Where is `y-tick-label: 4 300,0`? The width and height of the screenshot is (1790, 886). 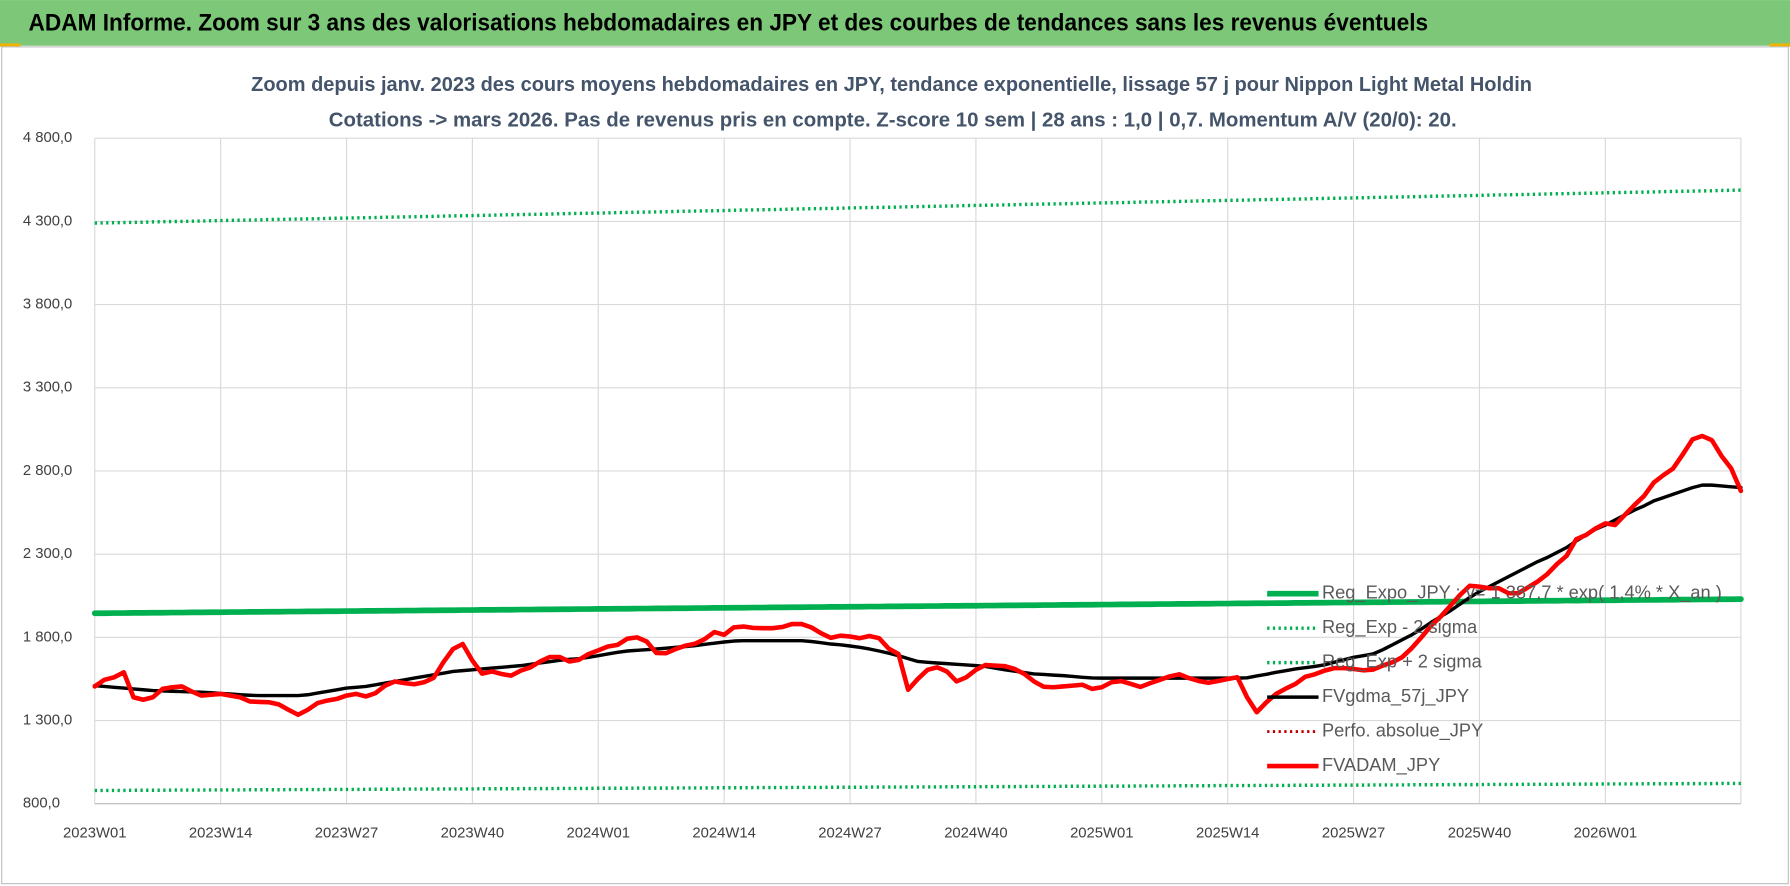 y-tick-label: 4 300,0 is located at coordinates (47, 221).